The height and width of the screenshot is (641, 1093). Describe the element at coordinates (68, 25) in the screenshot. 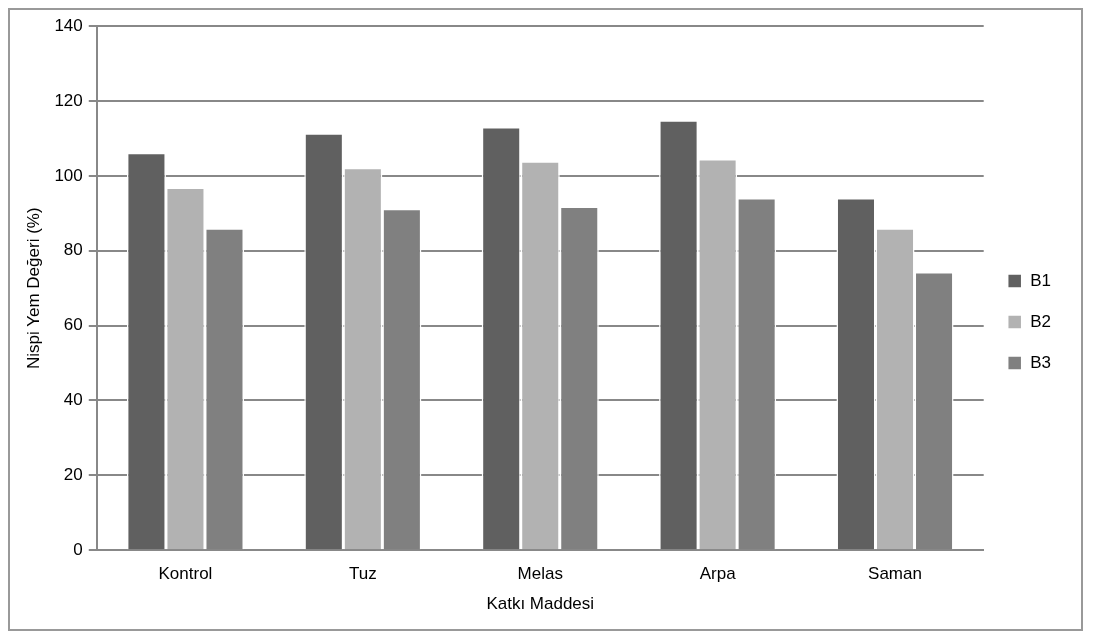

I see `y-tick-label: 140` at that location.